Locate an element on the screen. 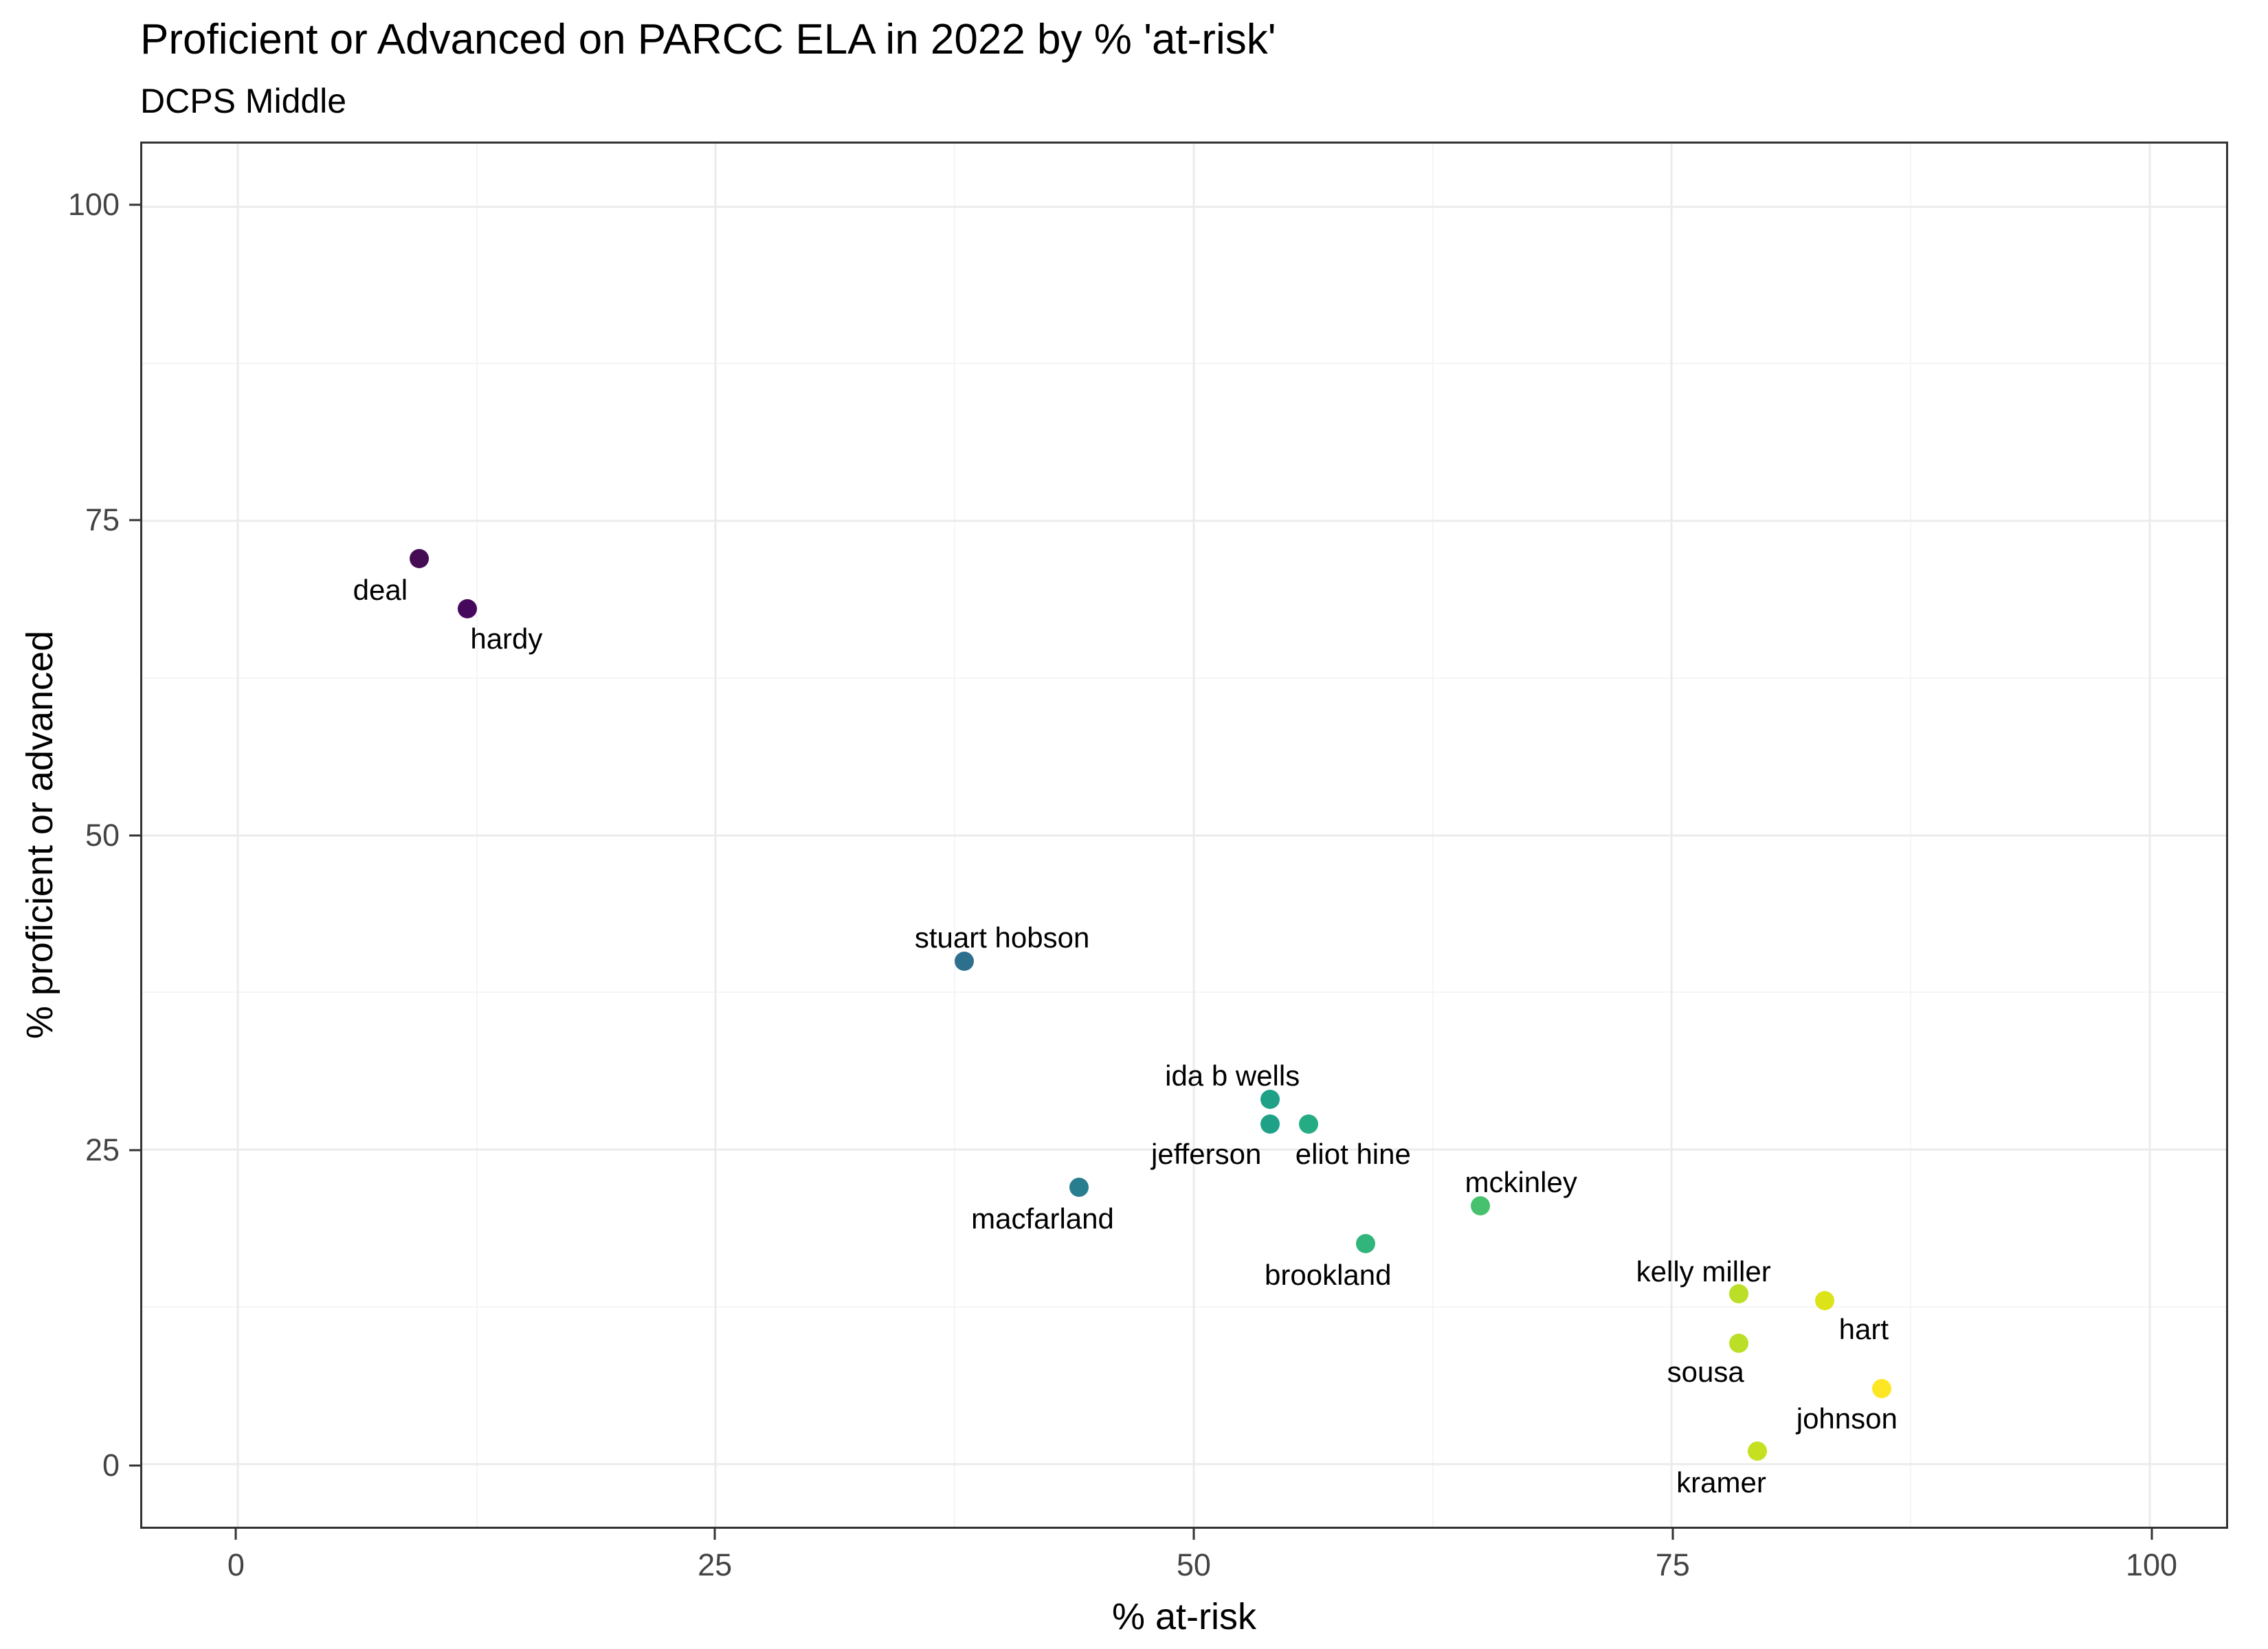 This screenshot has height=1649, width=2268. x-axis-tick-labels: 0 25 50 75 100 is located at coordinates (1184, 1568).